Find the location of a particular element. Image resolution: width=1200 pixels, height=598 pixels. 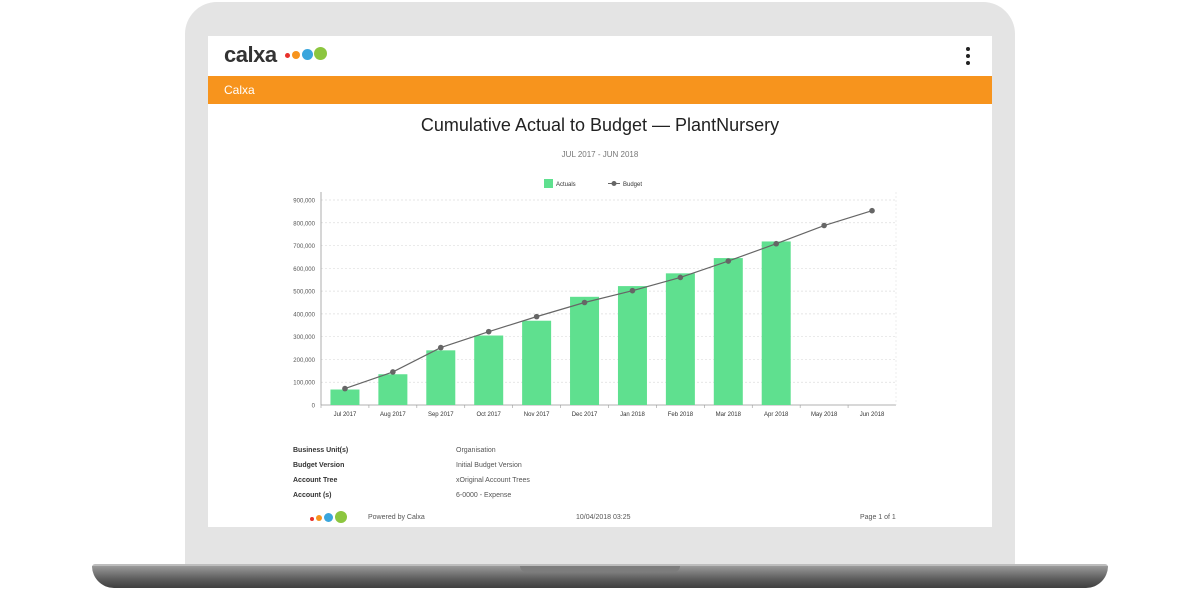

y-tick-label: 100,000 is located at coordinates (304, 384).